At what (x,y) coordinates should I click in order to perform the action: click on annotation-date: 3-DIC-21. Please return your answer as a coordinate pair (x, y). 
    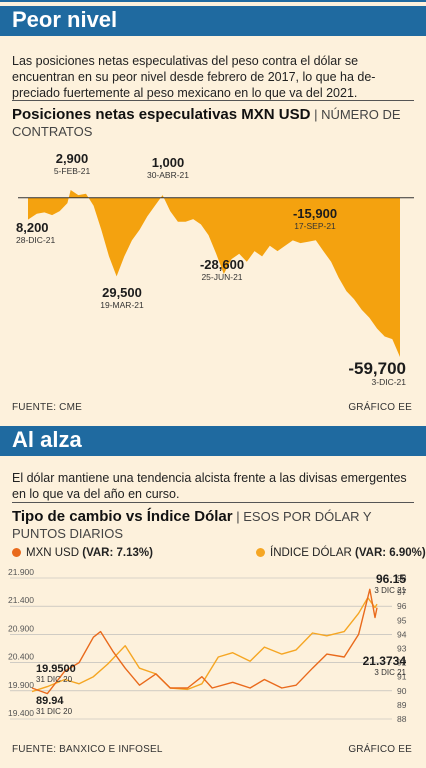
    Looking at the image, I should click on (389, 382).